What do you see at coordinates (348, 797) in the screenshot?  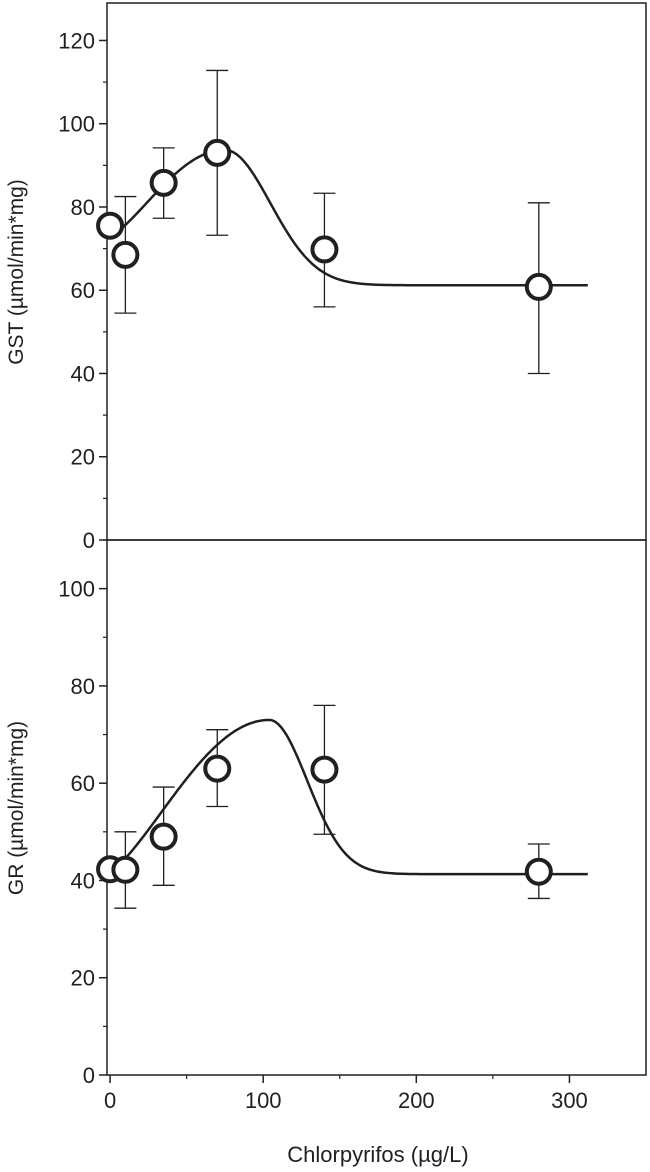 I see `gr-fit-curve` at bounding box center [348, 797].